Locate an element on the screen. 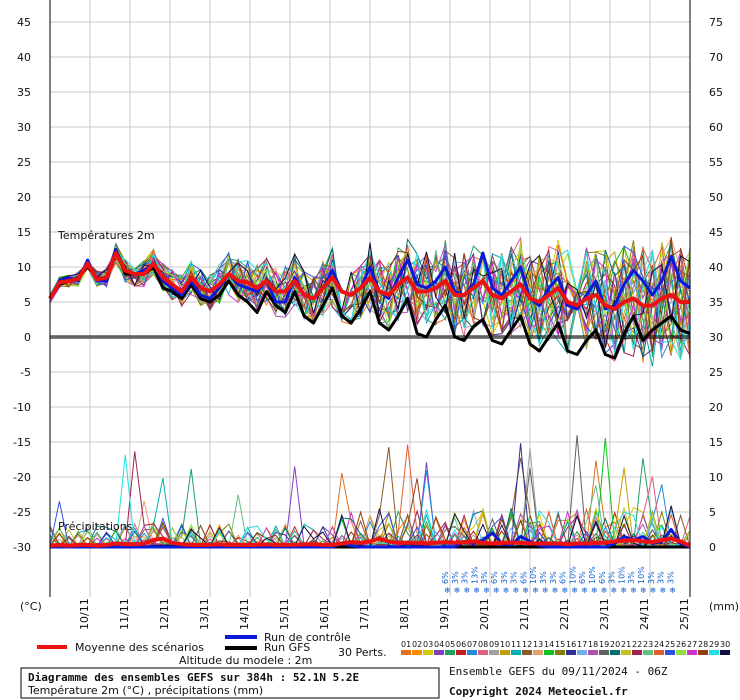 The image size is (740, 700). left-tick-label: 30 is located at coordinates (24, 127).